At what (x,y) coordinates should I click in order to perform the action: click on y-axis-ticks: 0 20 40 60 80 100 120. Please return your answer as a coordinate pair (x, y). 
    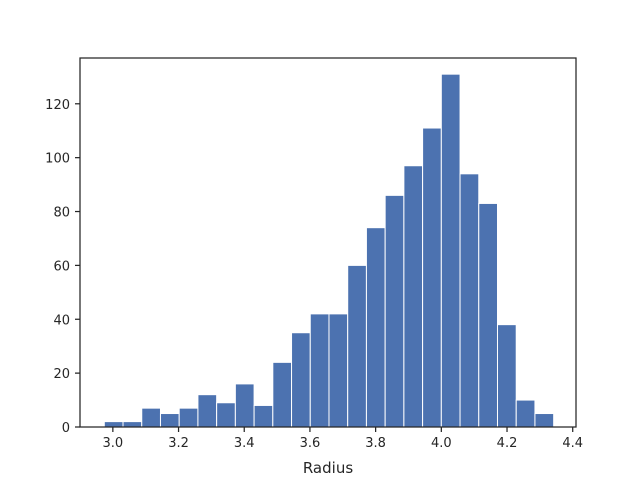
    Looking at the image, I should click on (62, 267).